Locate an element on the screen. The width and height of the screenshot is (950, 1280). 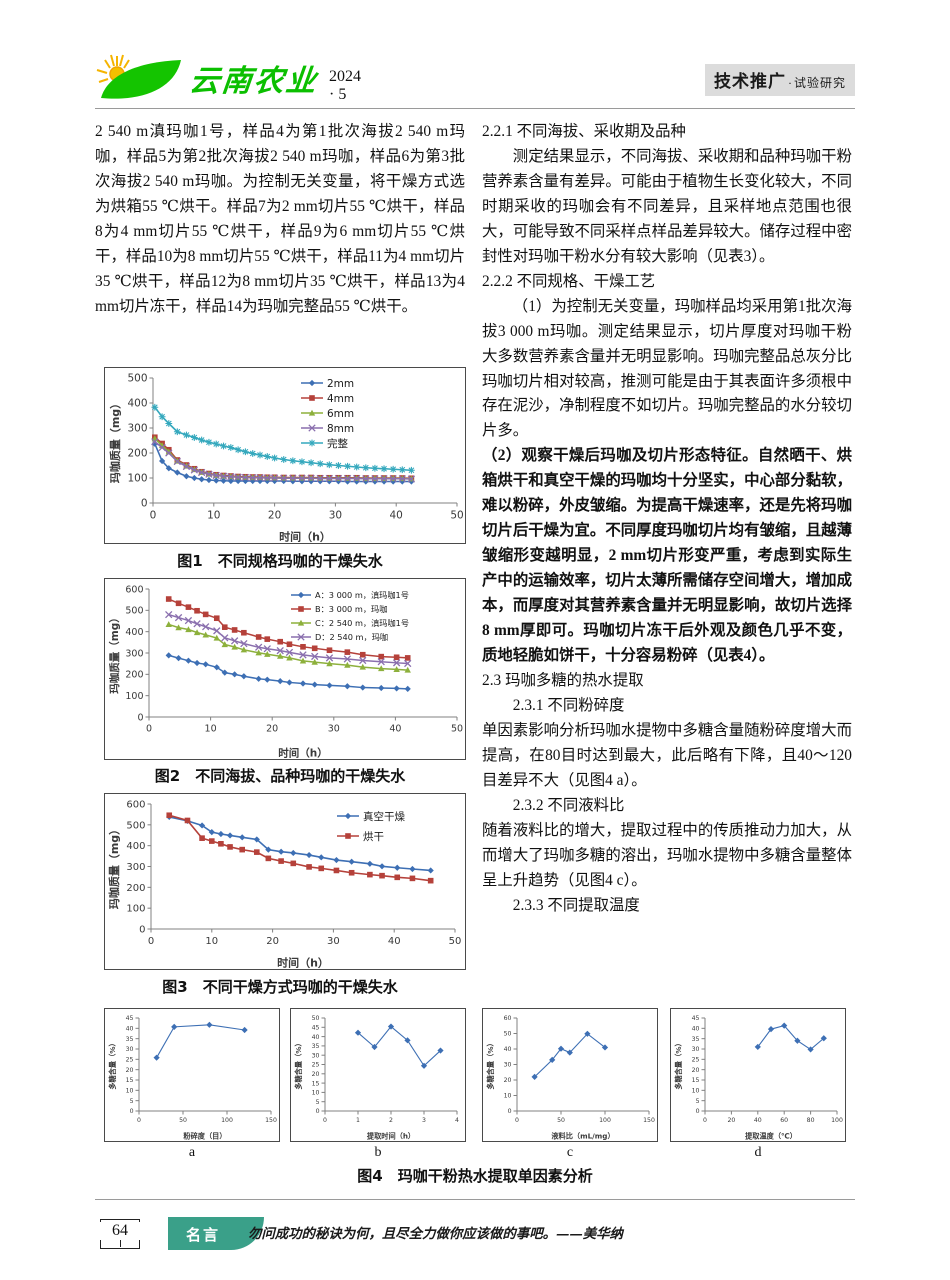
svg-text: 液料比（mL/mg） is located at coordinates (582, 1136).